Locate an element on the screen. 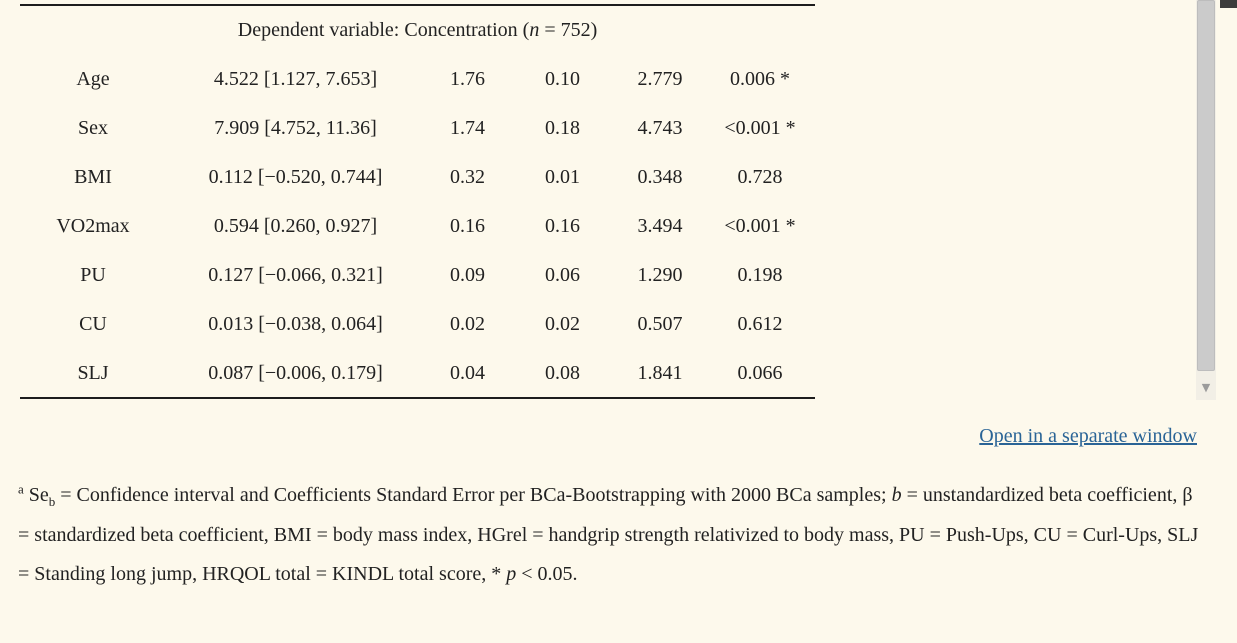 This screenshot has height=643, width=1237. cell-se: 1.76 is located at coordinates (467, 79).